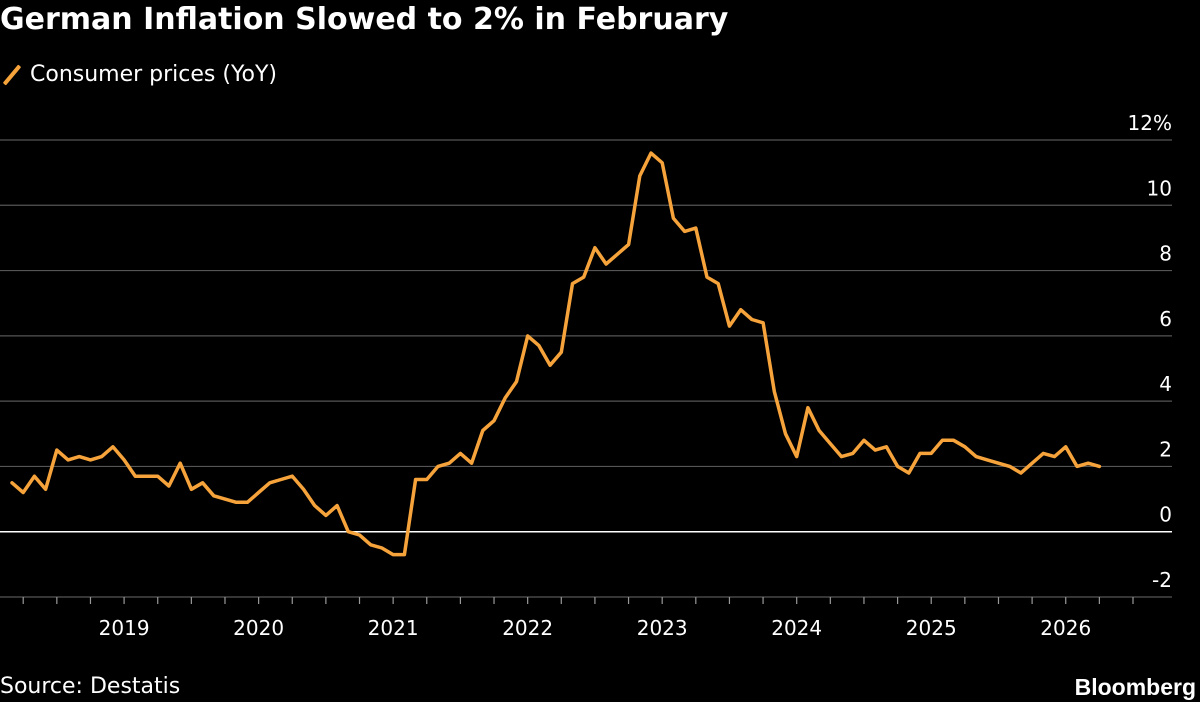  Describe the element at coordinates (258, 628) in the screenshot. I see `x-tick-label: 2020` at that location.